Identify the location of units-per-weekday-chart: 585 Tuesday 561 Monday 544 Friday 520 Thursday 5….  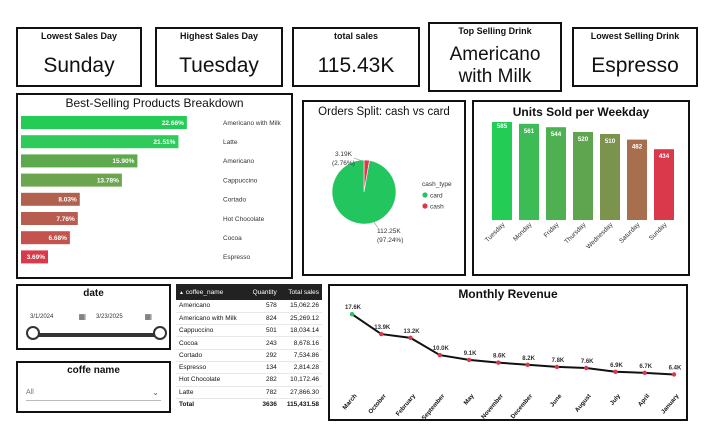
(579, 186).